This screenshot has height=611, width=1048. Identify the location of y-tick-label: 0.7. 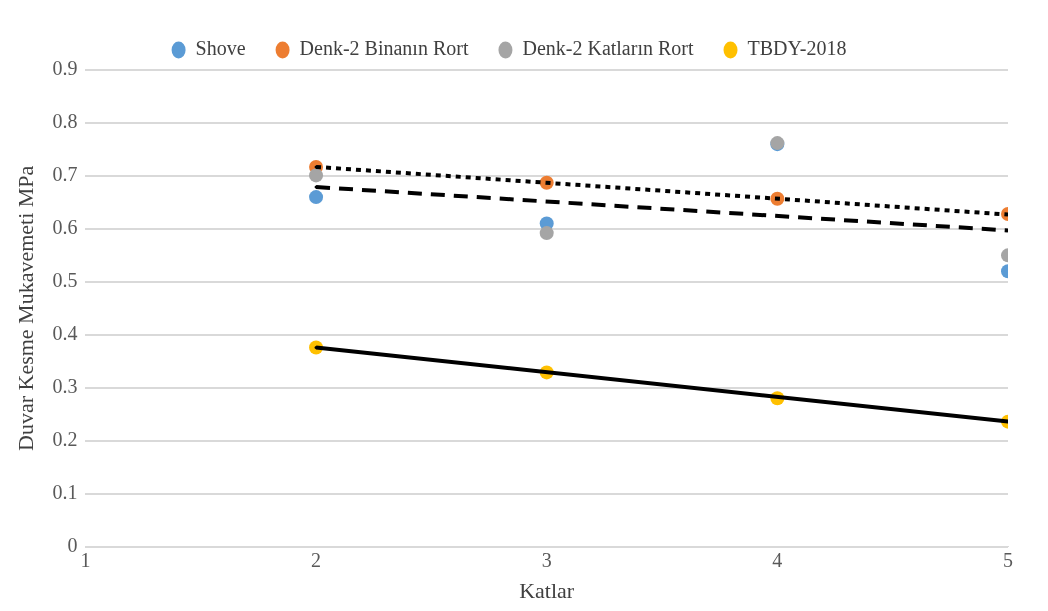
(65, 174).